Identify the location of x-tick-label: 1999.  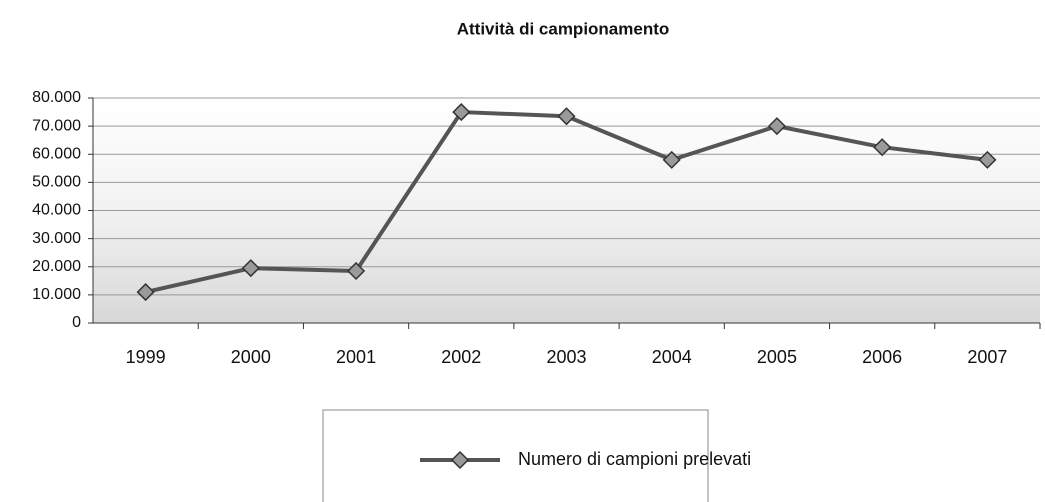
(146, 357).